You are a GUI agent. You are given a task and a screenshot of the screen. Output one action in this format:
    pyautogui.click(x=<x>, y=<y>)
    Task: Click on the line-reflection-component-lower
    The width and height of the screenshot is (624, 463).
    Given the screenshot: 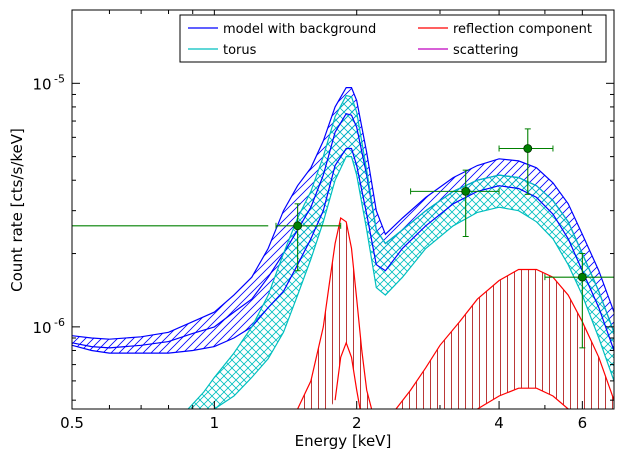 What is the action you would take?
    pyautogui.click(x=451, y=375)
    